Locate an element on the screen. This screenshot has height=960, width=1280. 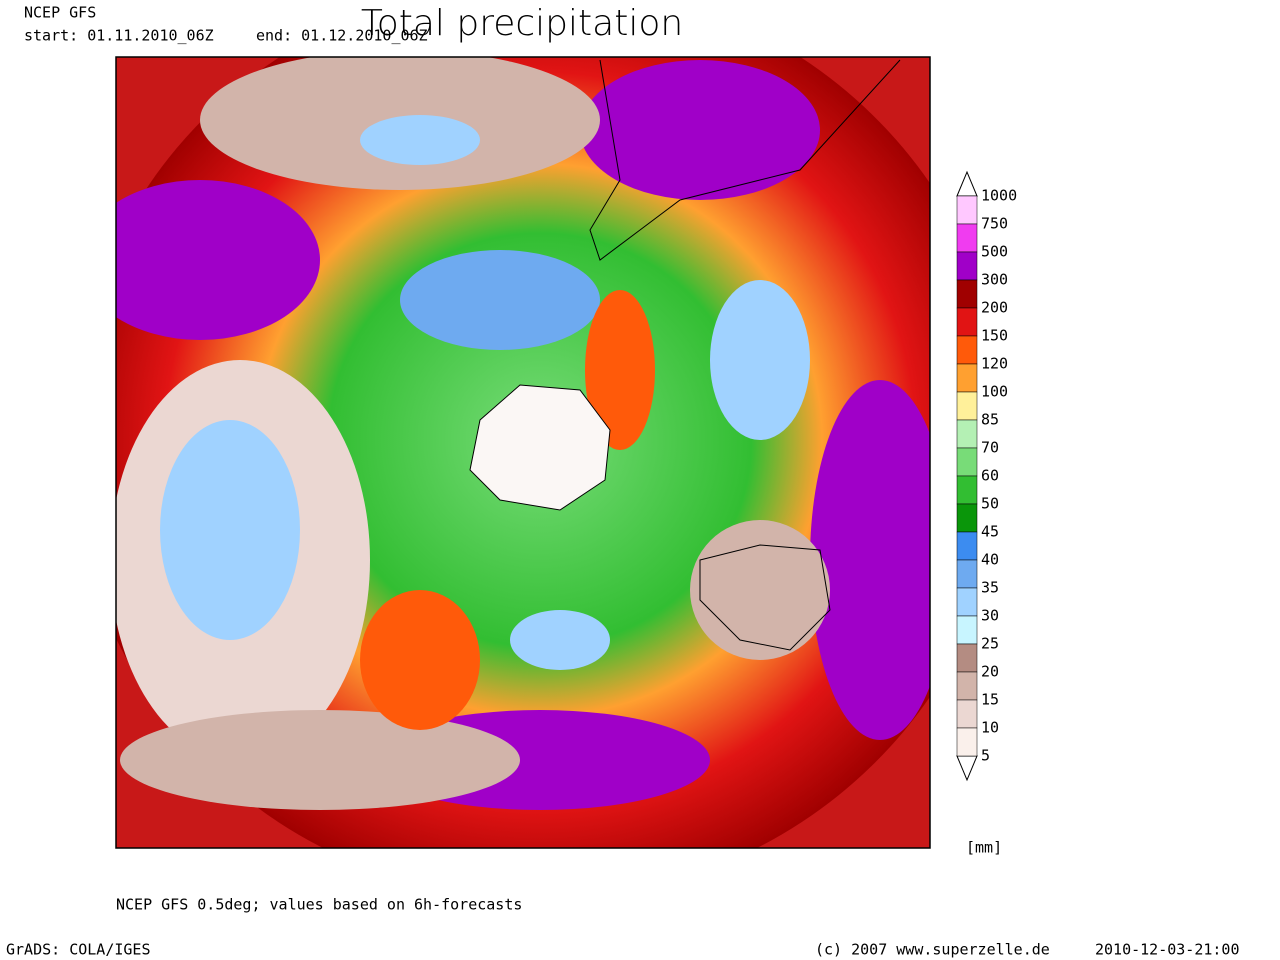
start-label: start: 01.11.2010_06Z is located at coordinates (119, 36).